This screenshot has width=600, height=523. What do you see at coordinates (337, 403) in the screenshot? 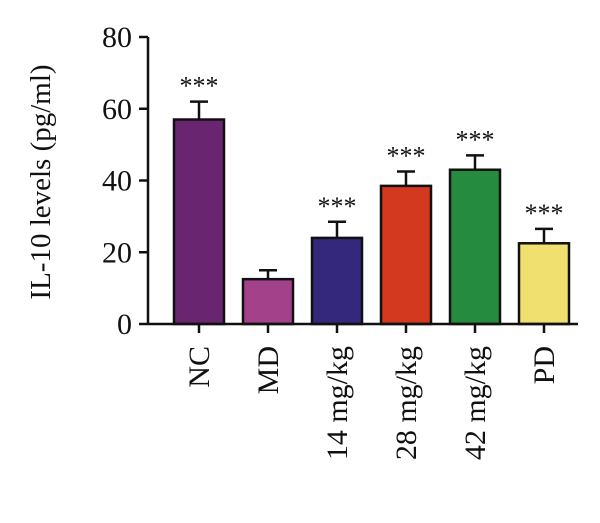
I see `x-category-label: 14 mg/kg` at bounding box center [337, 403].